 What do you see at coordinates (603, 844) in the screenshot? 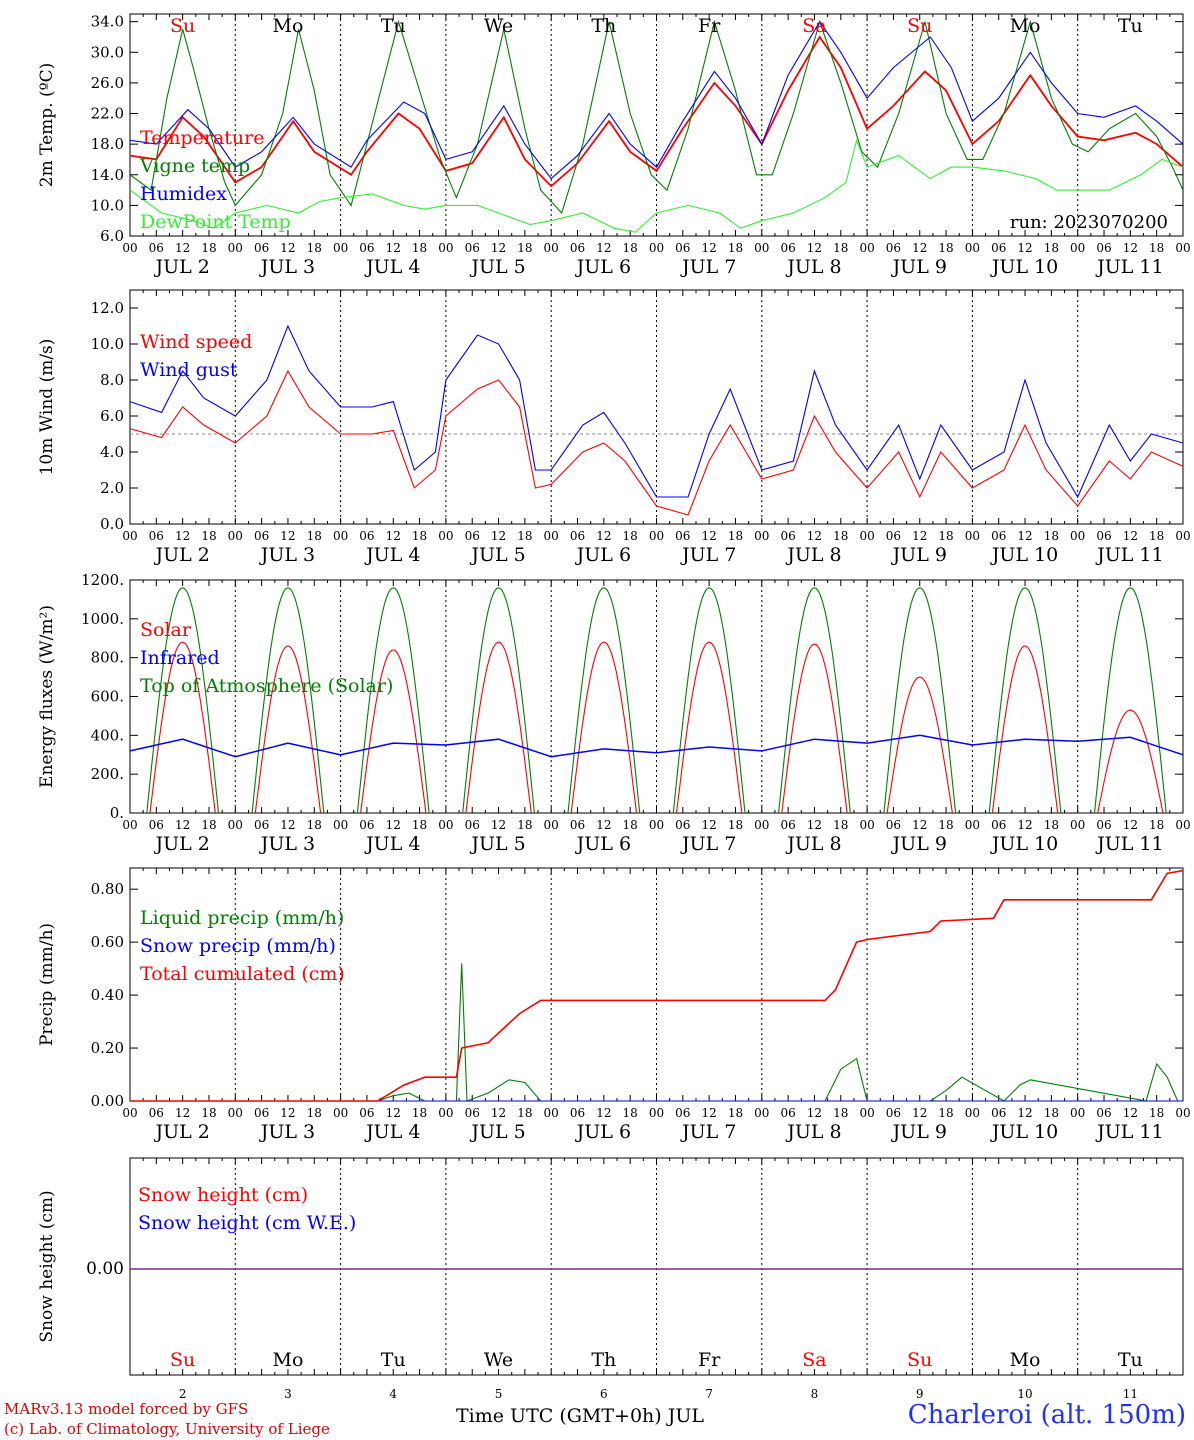
I see `date-label: JUL 6` at bounding box center [603, 844].